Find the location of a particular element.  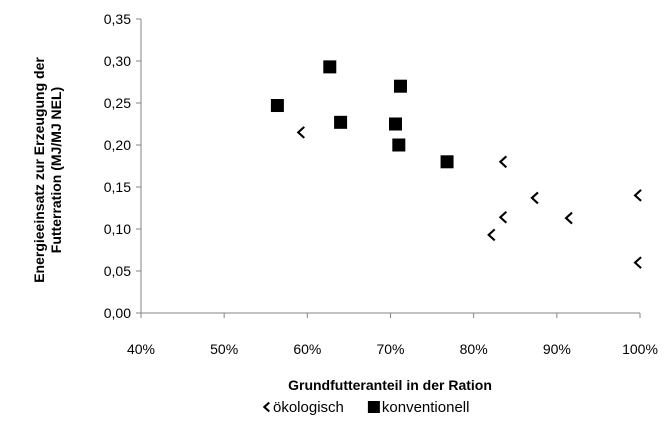

x-tick-labels: 40% 50% 60% 70% 80% 90% 100% is located at coordinates (392, 349).